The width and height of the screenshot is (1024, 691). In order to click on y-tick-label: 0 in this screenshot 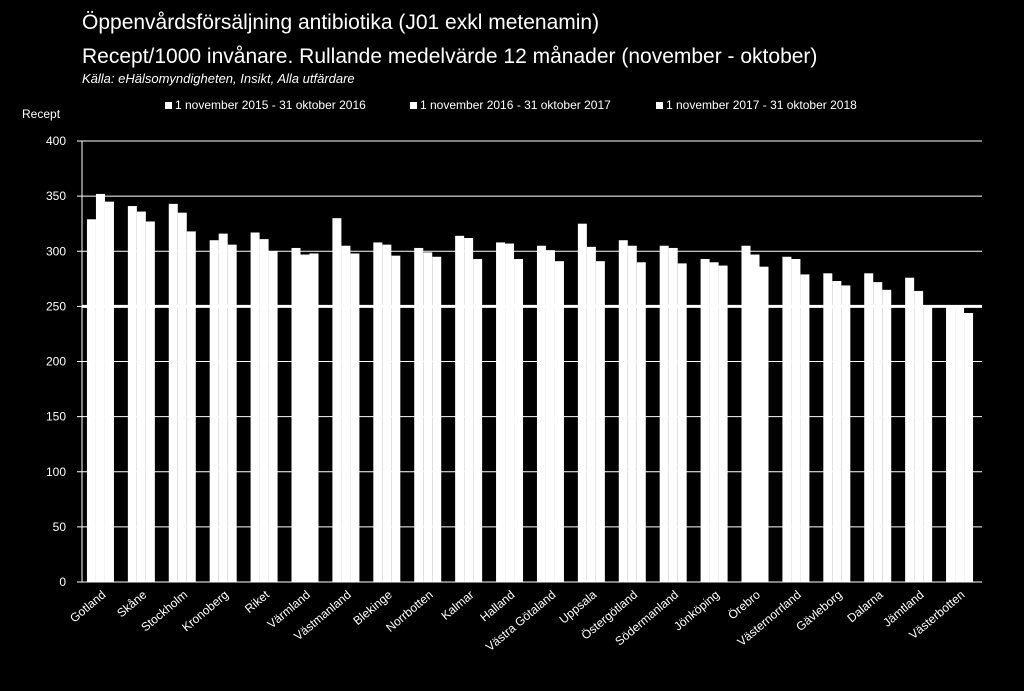, I will do `click(62, 582)`.